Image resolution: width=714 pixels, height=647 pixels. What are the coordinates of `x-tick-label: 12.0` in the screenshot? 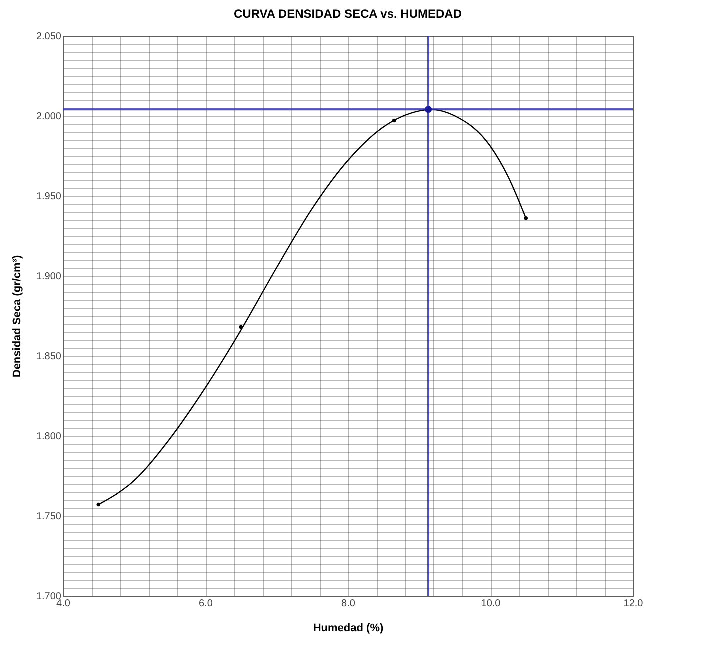 It's located at (634, 604).